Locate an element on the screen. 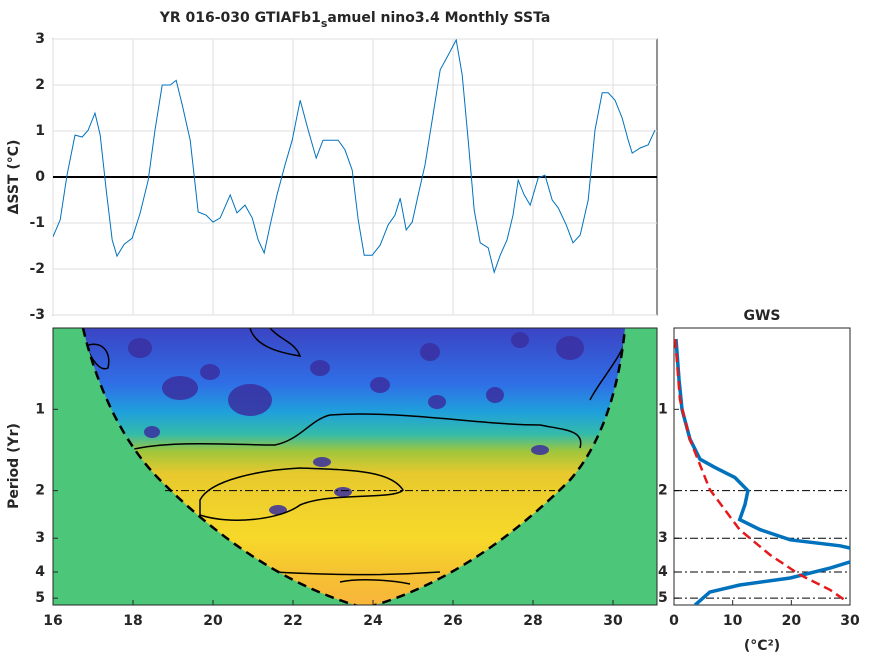  x-tick-label: 28 is located at coordinates (532, 621).